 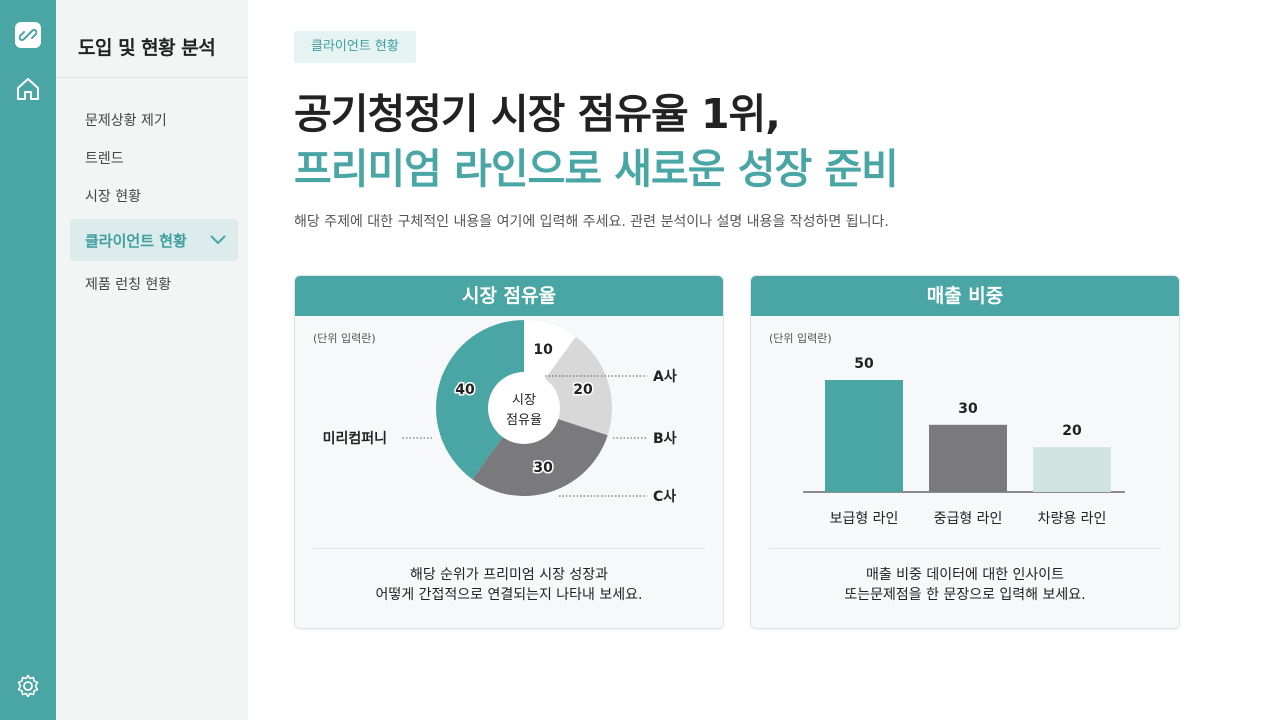 What do you see at coordinates (509, 296) in the screenshot?
I see `card-title: 시장 점유율` at bounding box center [509, 296].